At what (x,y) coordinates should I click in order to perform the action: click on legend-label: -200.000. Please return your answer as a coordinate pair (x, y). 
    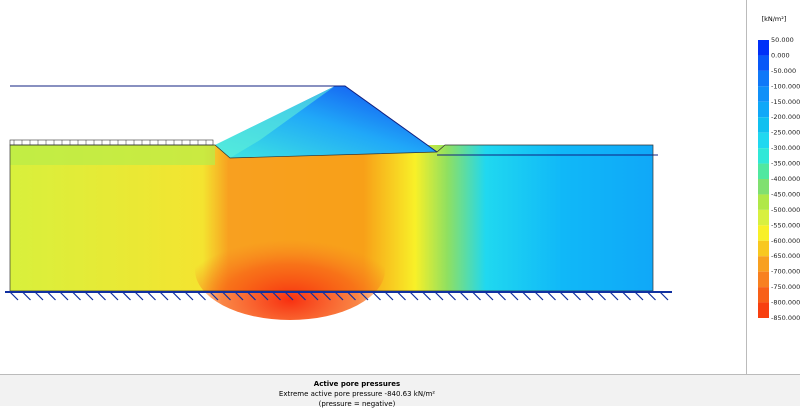
    Looking at the image, I should click on (785, 117).